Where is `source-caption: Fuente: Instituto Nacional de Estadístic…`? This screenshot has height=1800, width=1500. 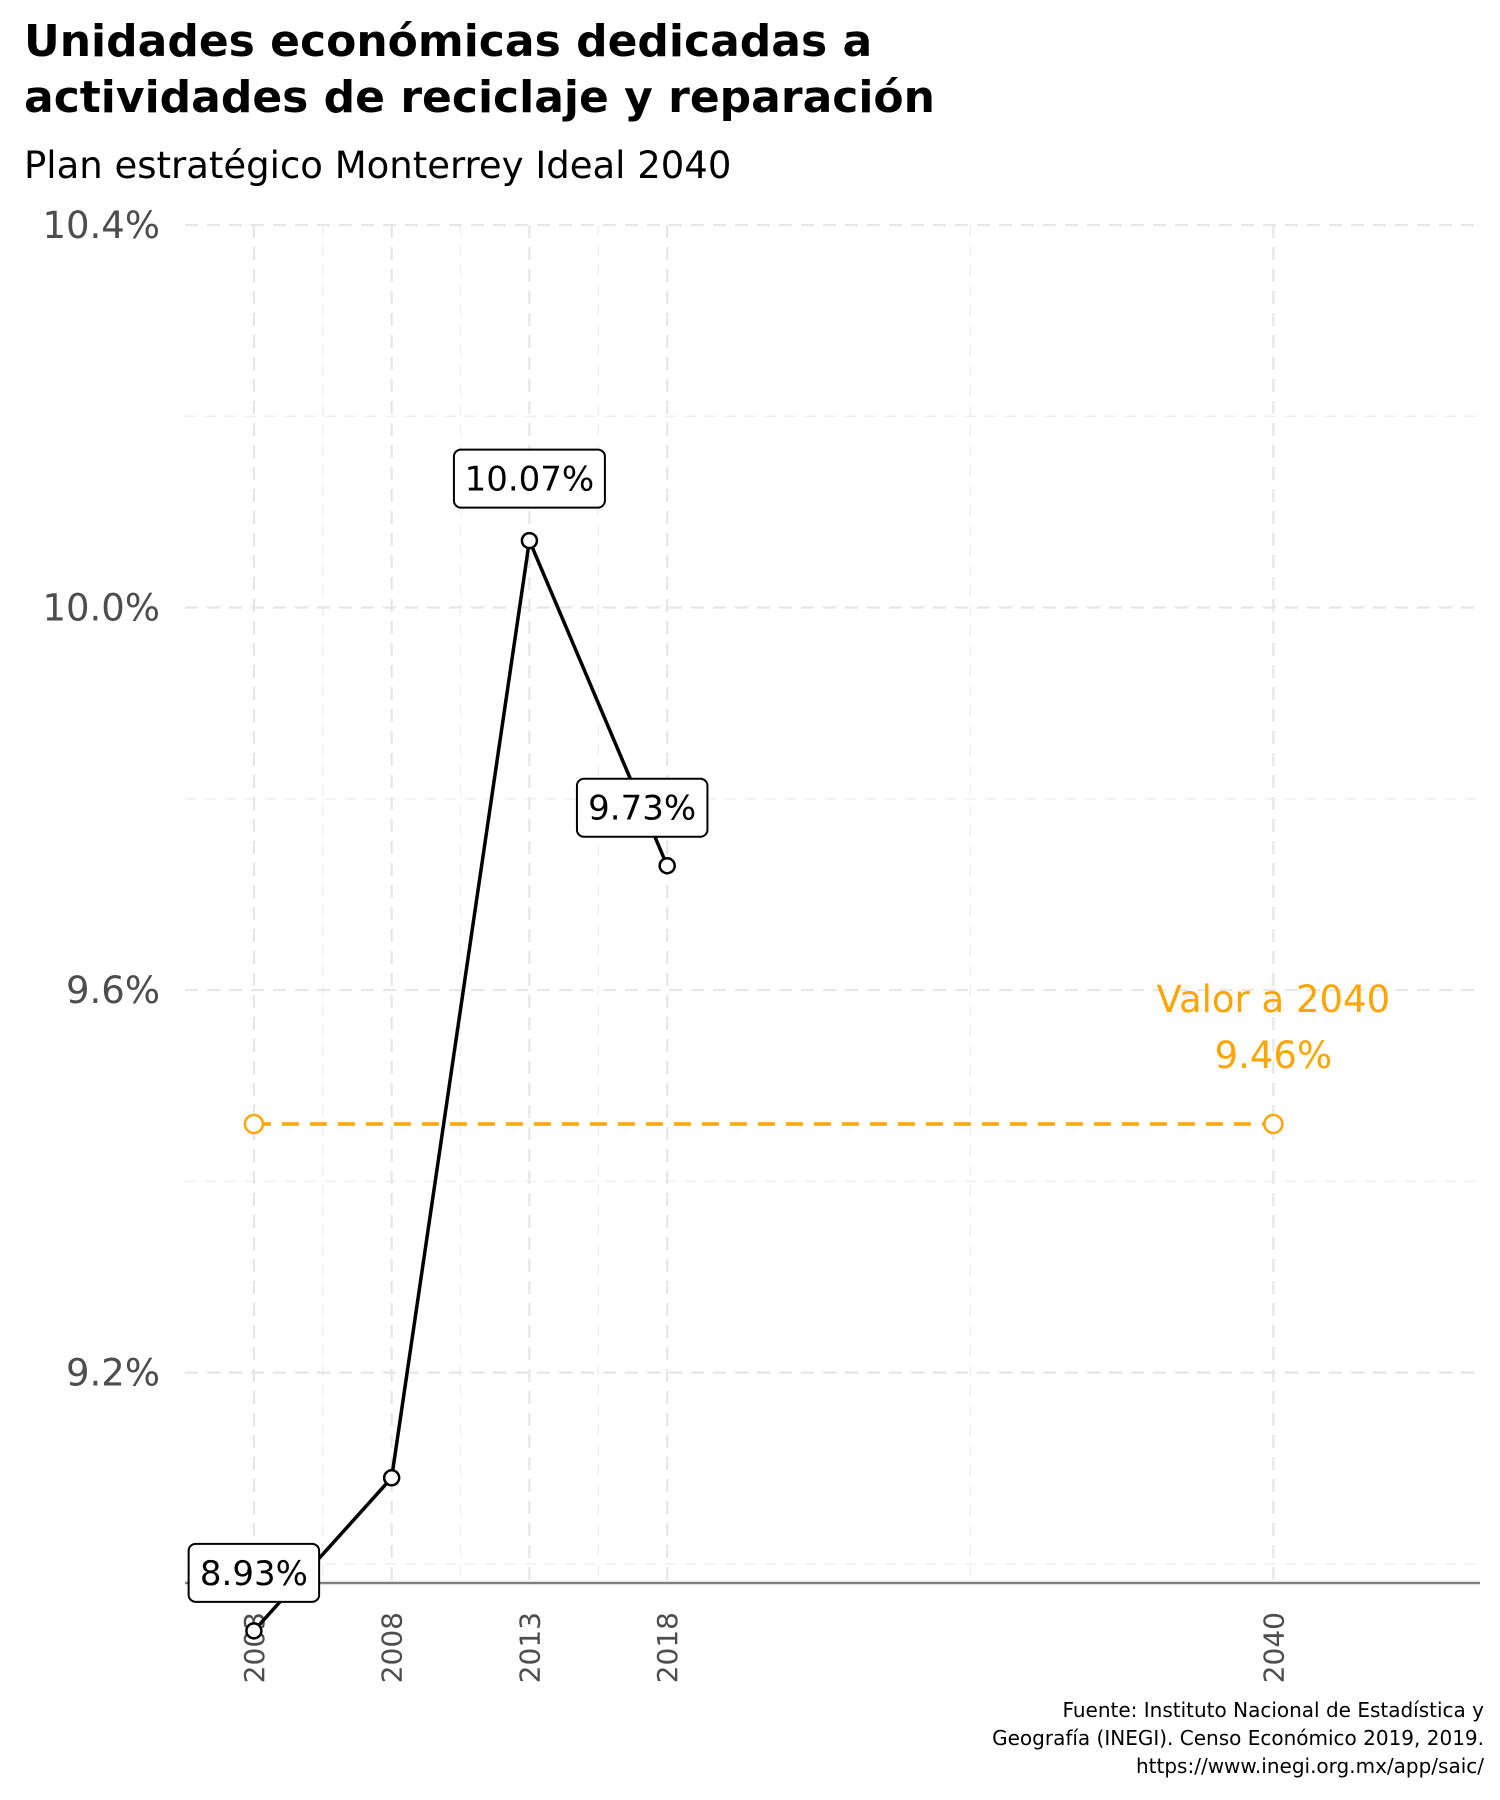 source-caption: Fuente: Instituto Nacional de Estadístic… is located at coordinates (1134, 1738).